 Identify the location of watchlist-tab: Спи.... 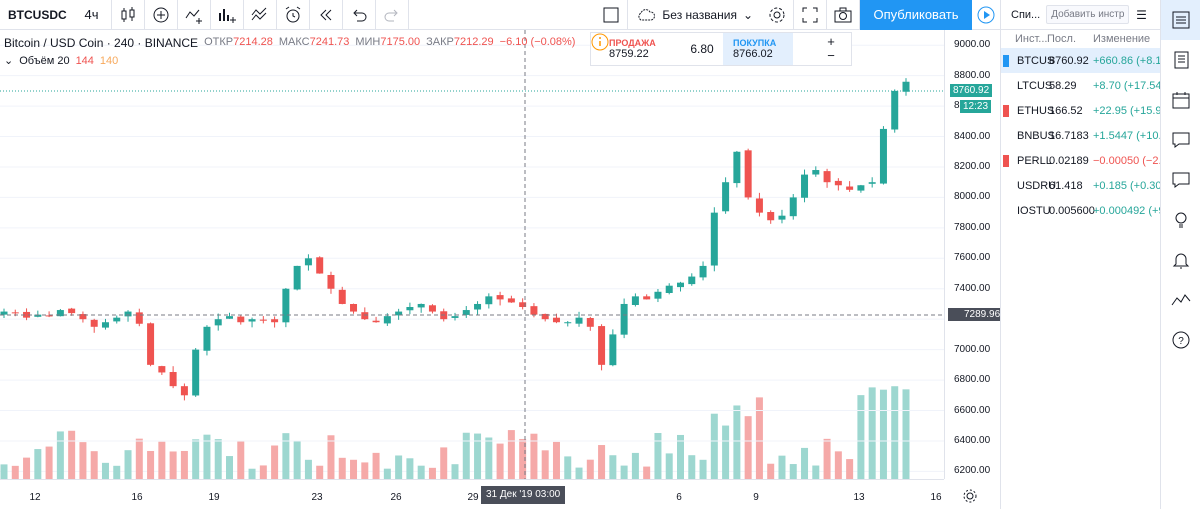
(1026, 14).